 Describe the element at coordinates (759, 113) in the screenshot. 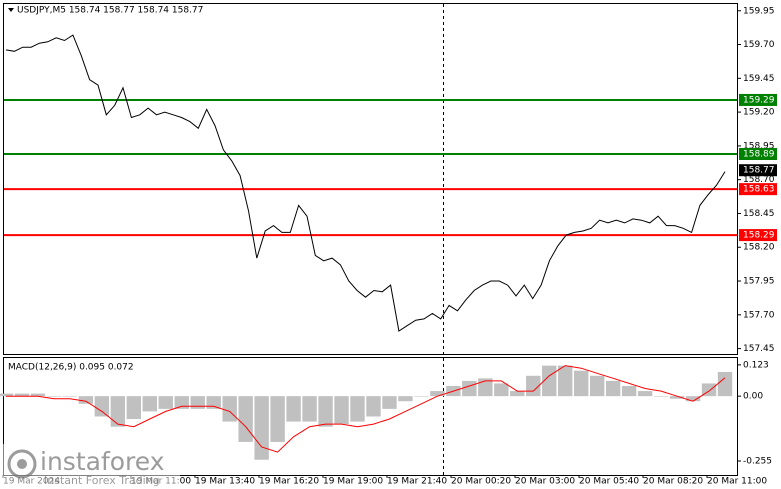

I see `y-tick-label: 159.20` at that location.